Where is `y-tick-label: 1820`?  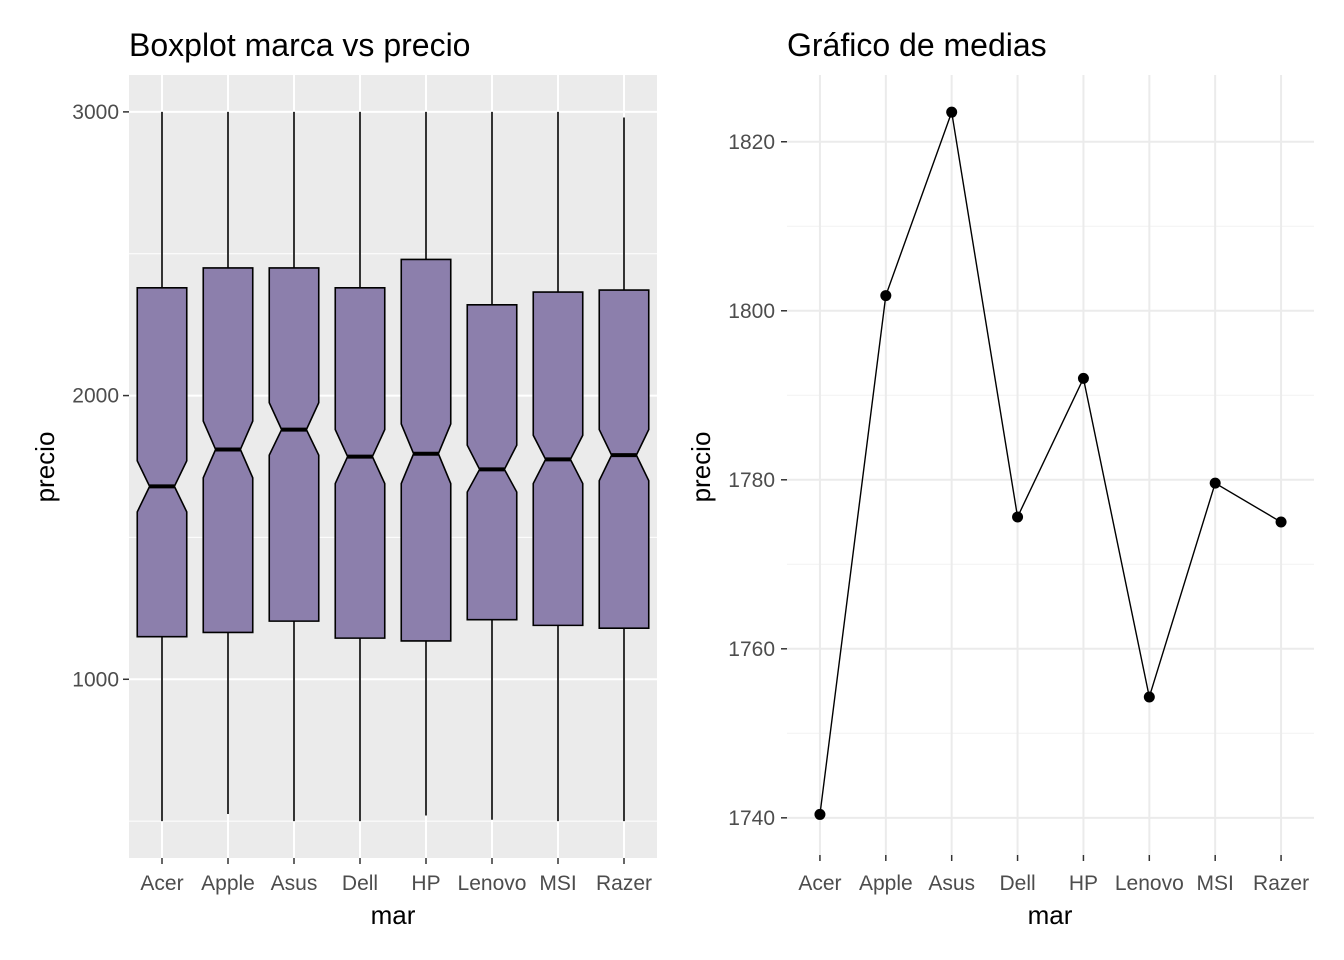
y-tick-label: 1820 is located at coordinates (751, 142).